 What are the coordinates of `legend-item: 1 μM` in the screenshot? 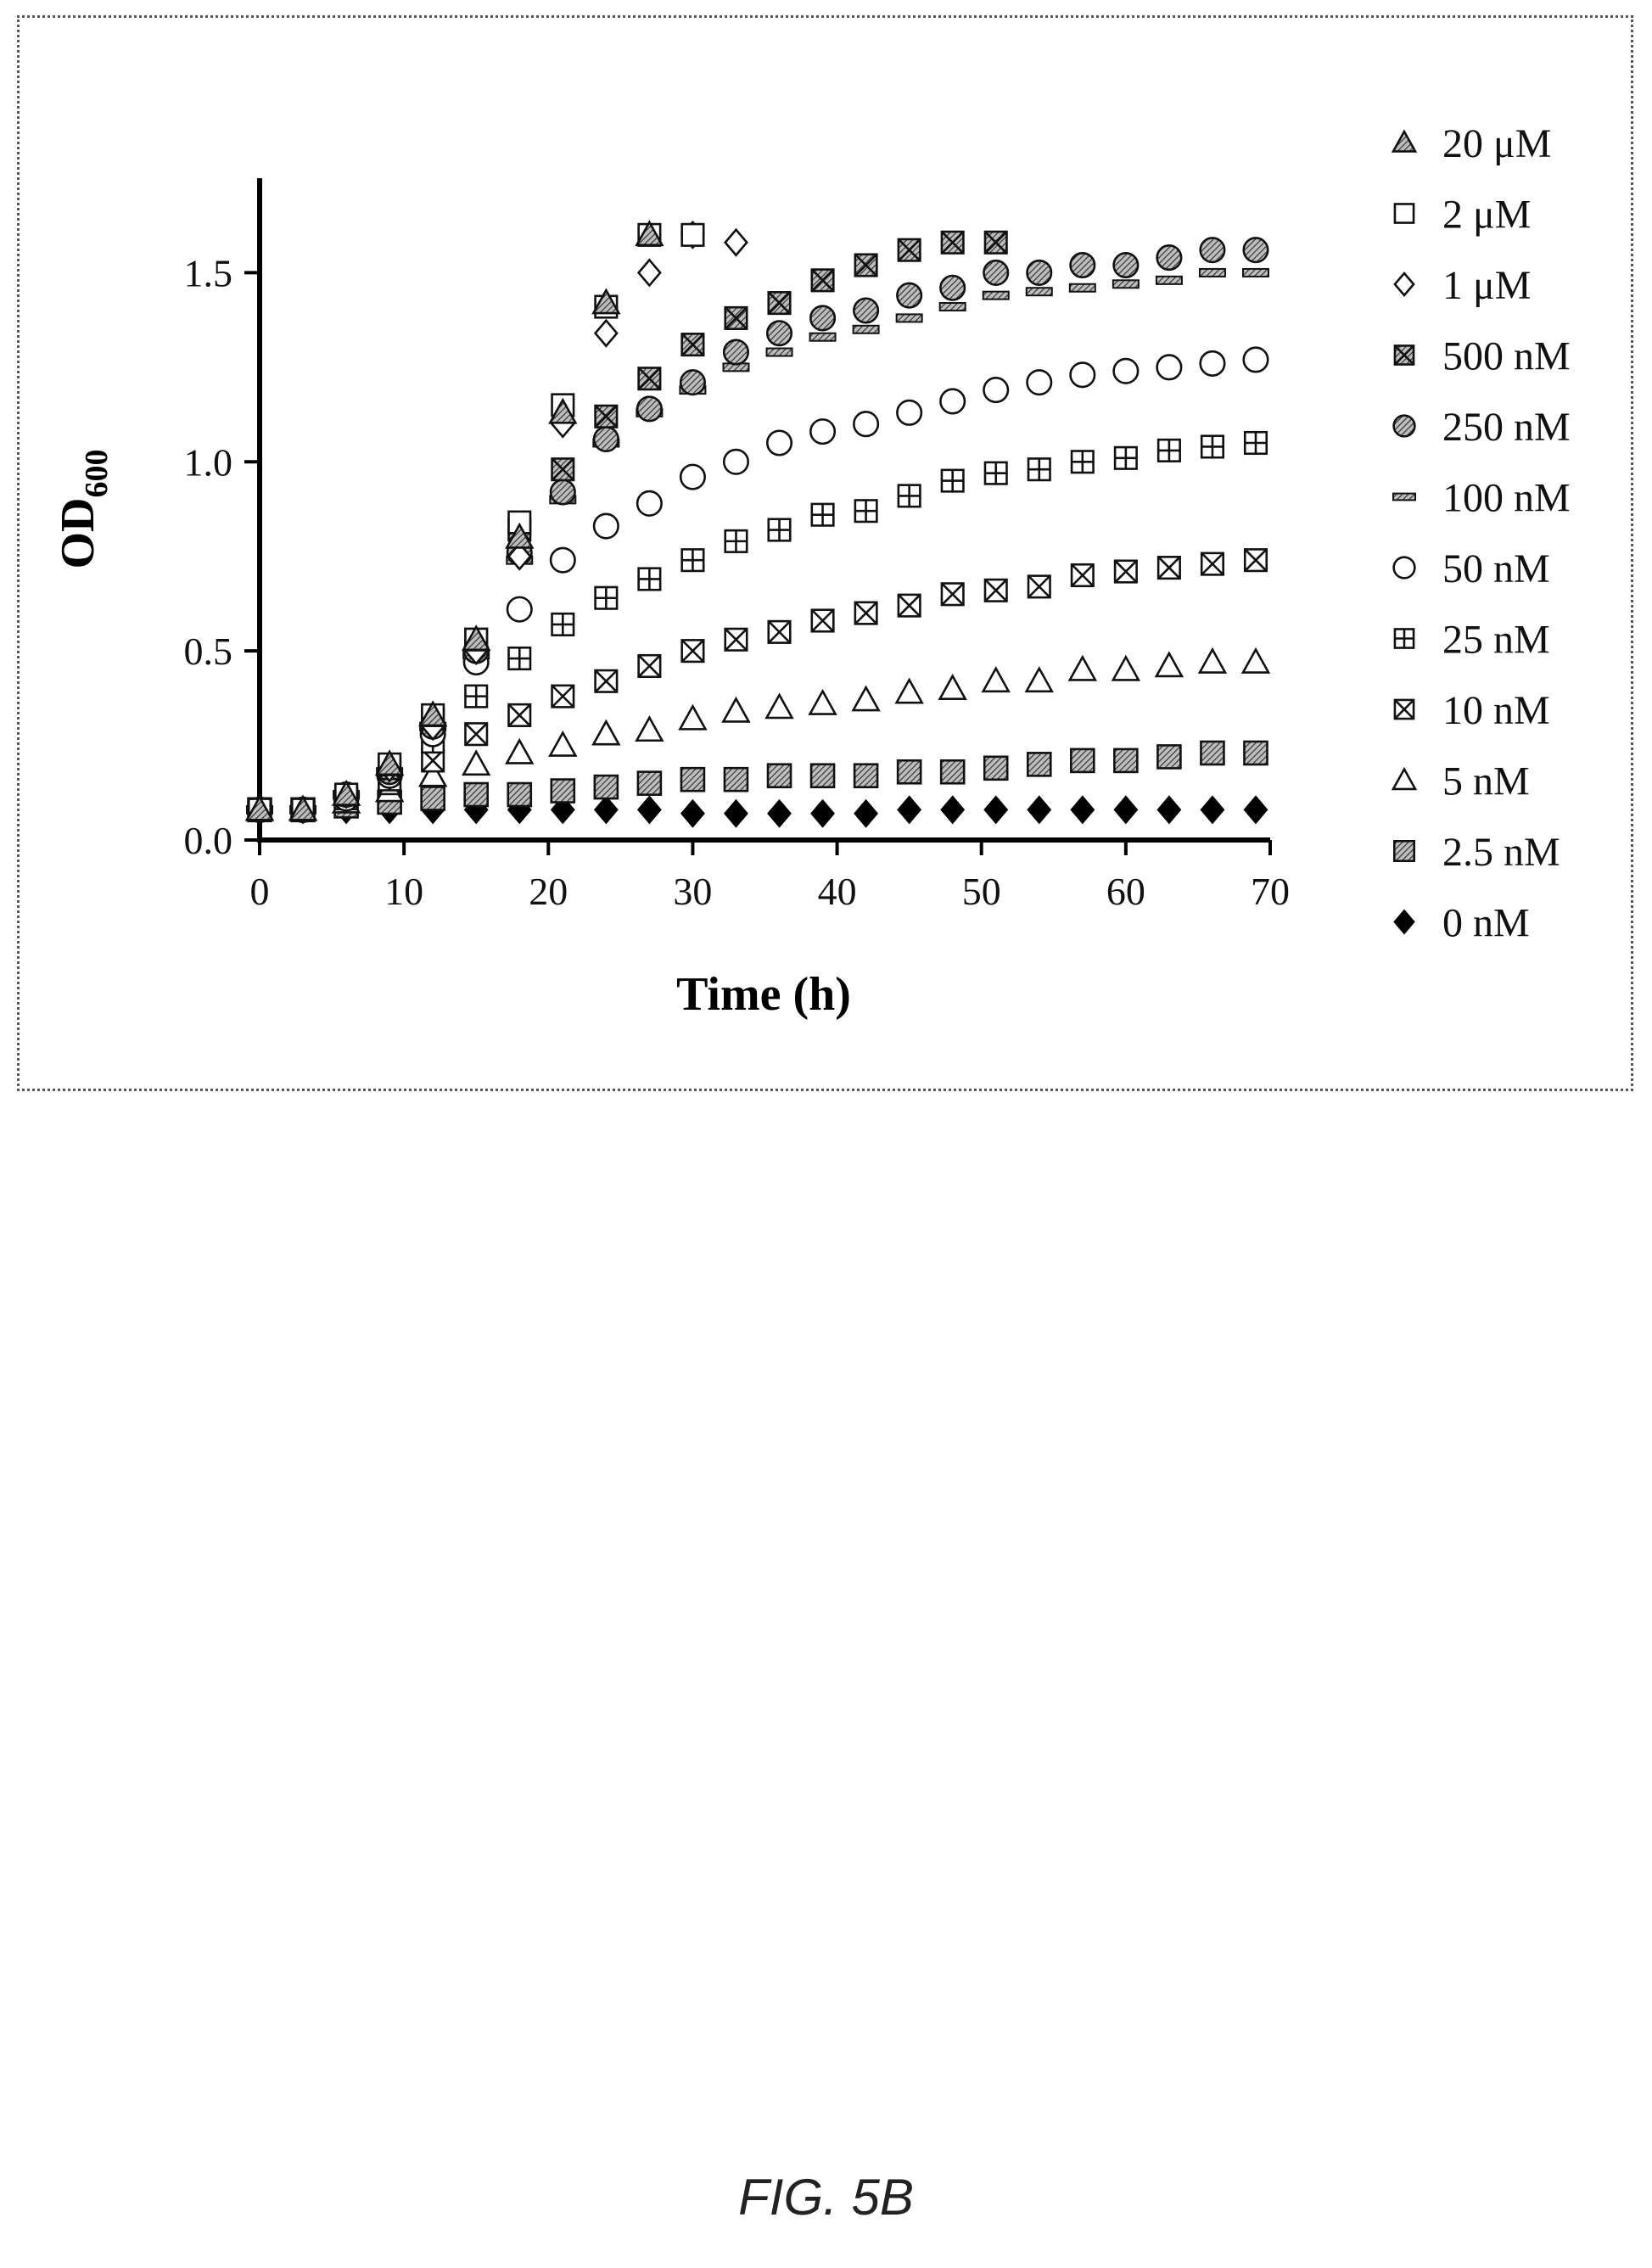 It's located at (1462, 286).